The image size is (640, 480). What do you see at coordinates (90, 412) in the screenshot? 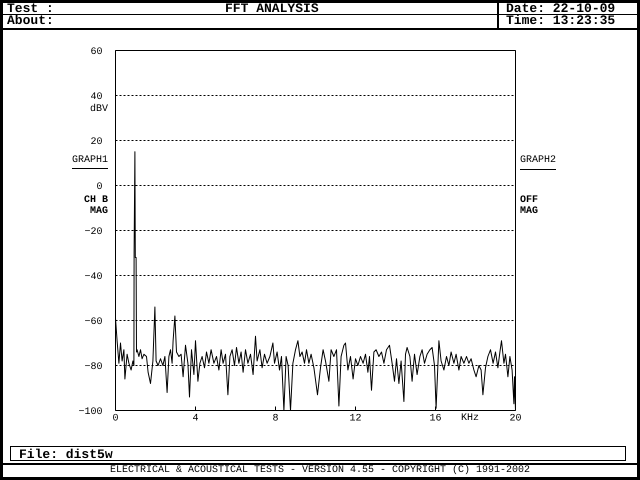
I see `y-tick-label: −100` at bounding box center [90, 412].